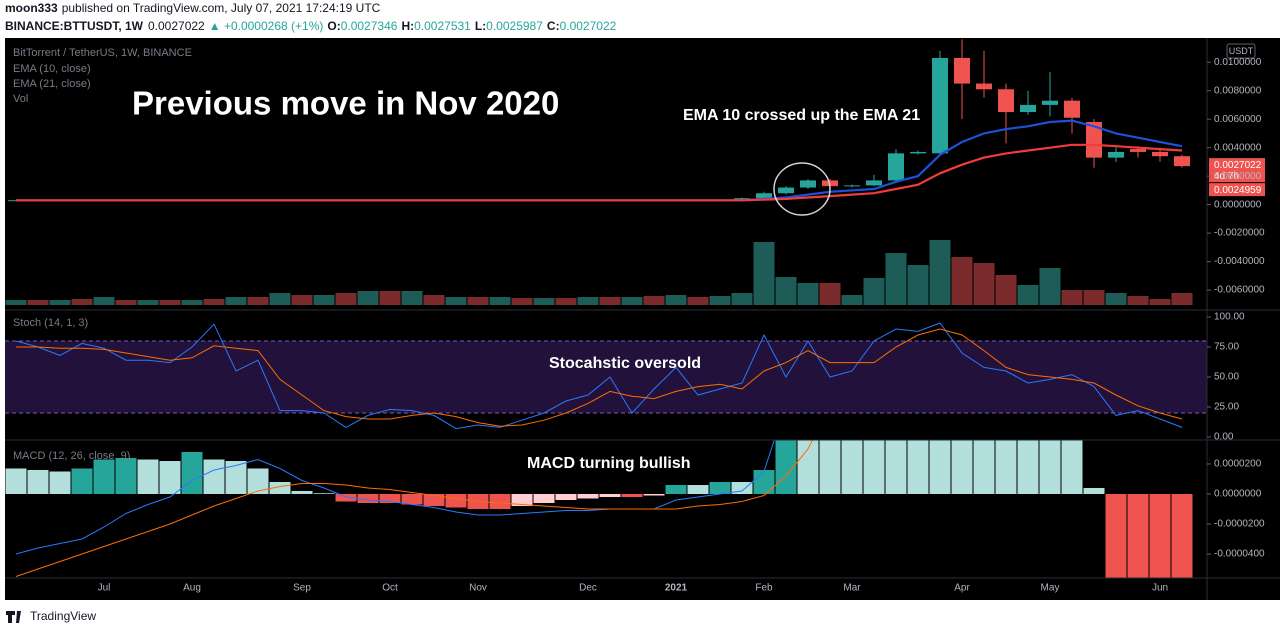 This screenshot has height=634, width=1280. What do you see at coordinates (442, 26) in the screenshot?
I see `ohlc-value: 0.0027531` at bounding box center [442, 26].